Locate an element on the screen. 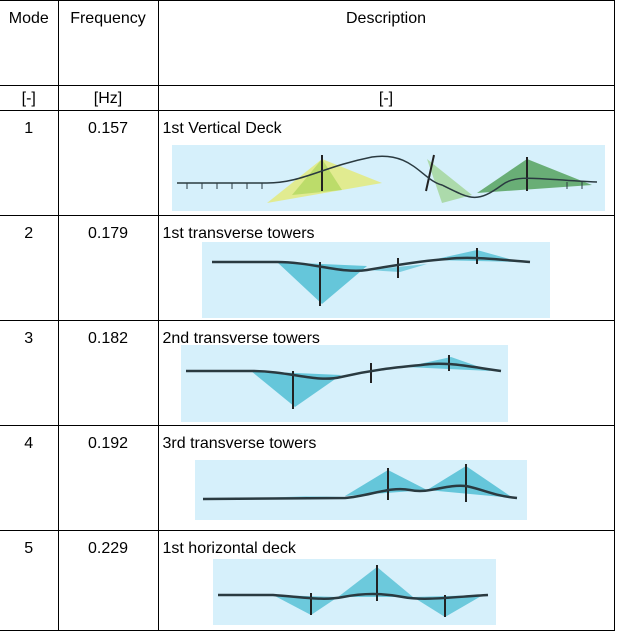 Image resolution: width=621 pixels, height=640 pixels. mode-4-shape is located at coordinates (359, 483).